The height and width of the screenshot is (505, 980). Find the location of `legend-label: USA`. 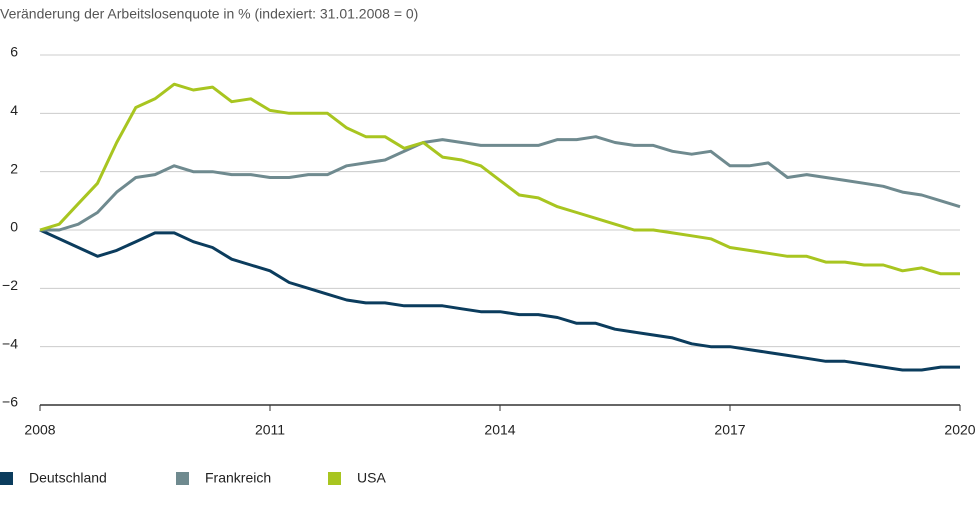

legend-label: USA is located at coordinates (371, 478).